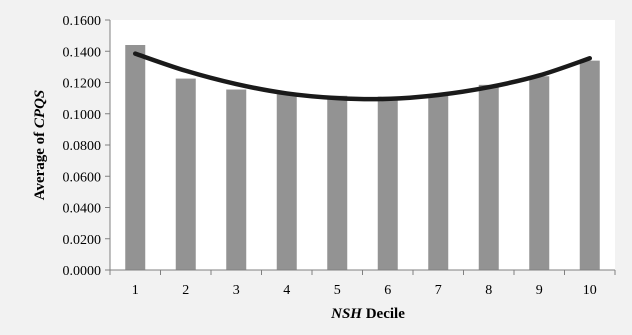 Image resolution: width=632 pixels, height=335 pixels. Describe the element at coordinates (82, 115) in the screenshot. I see `y-tick-label: 0.1000` at that location.